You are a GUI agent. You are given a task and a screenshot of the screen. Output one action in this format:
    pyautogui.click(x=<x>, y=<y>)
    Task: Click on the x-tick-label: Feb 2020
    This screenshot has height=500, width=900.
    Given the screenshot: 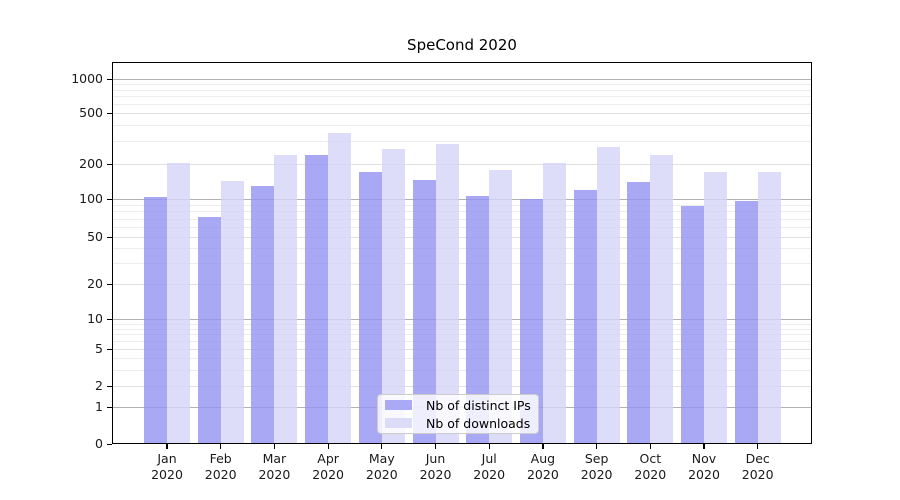 What is the action you would take?
    pyautogui.click(x=220, y=466)
    